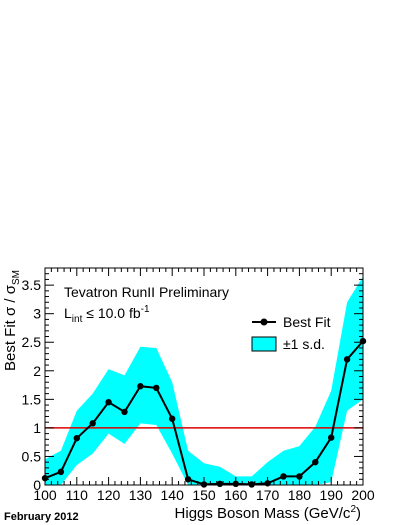  Describe the element at coordinates (37, 371) in the screenshot. I see `y-tick-label: 2` at that location.